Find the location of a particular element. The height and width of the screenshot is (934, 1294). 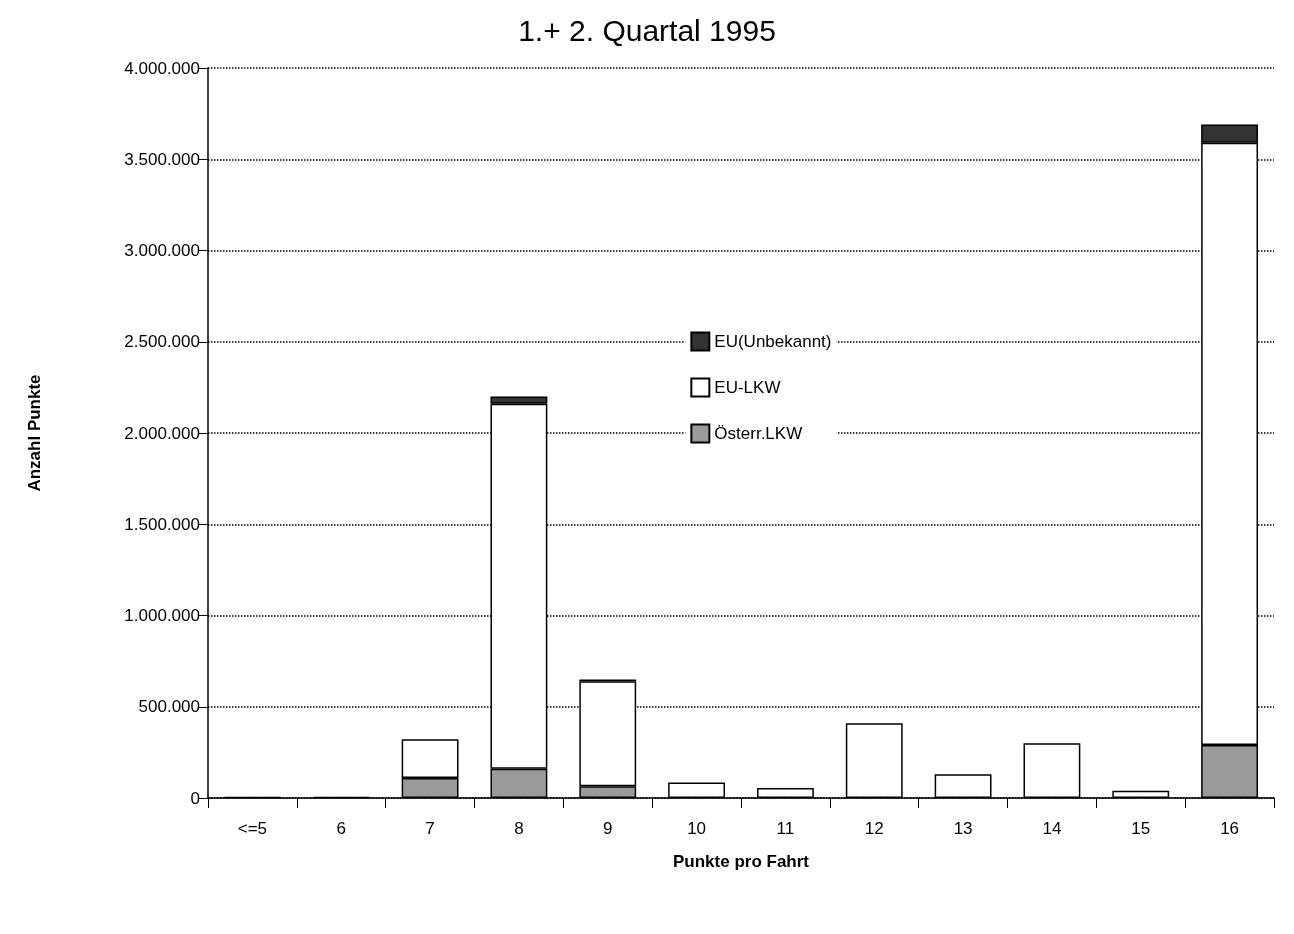

x-tick-label: 11 is located at coordinates (785, 828).